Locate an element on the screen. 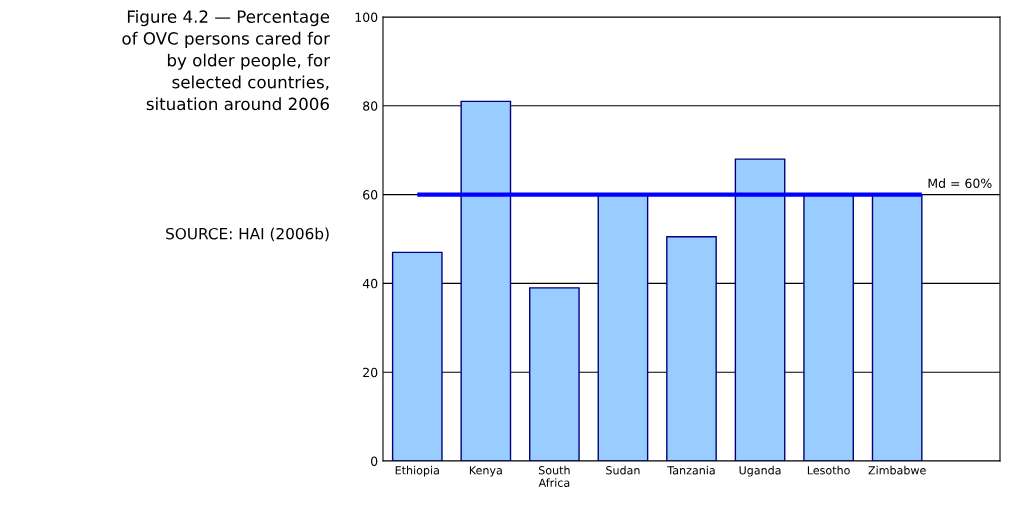 Image resolution: width=1018 pixels, height=510 pixels. x-tick-label: Lesotho is located at coordinates (828, 470).